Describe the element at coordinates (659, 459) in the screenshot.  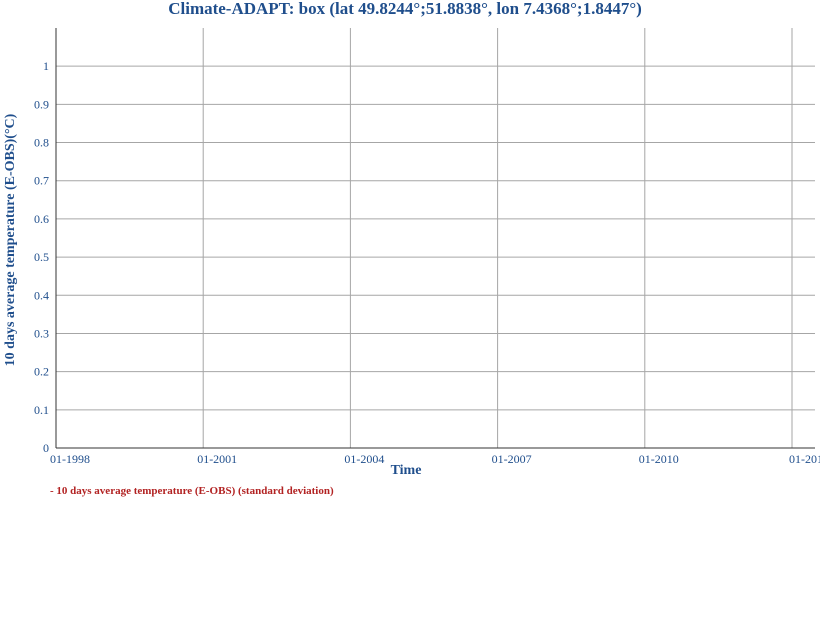
I see `x-tick-label: 01-2010` at that location.